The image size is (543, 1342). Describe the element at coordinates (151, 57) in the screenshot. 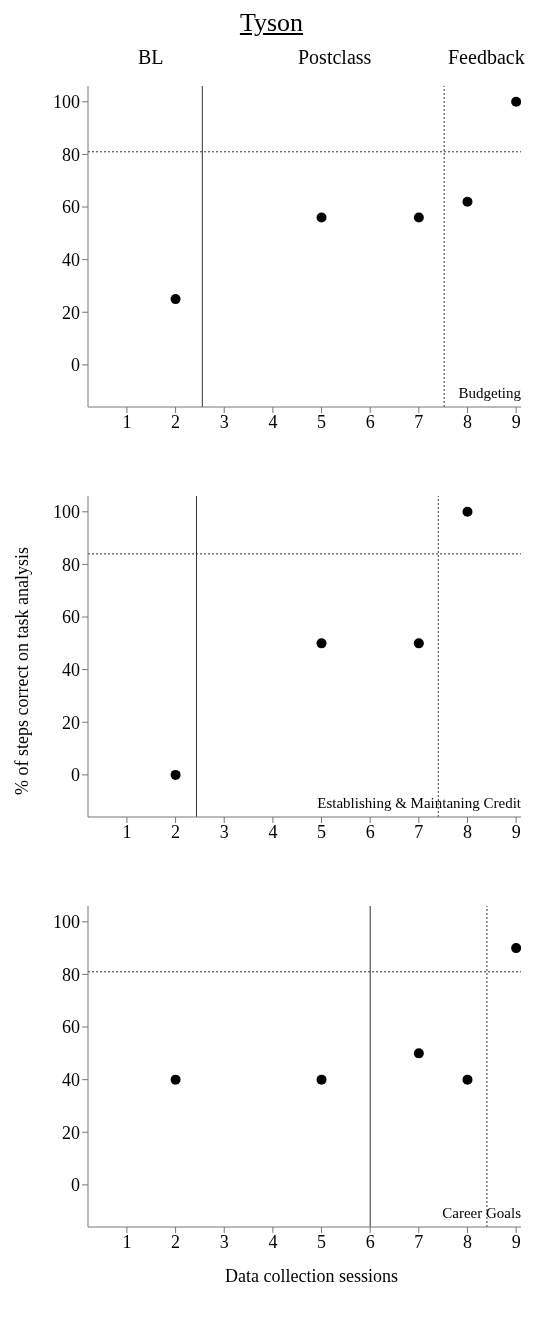

I see `text: BL` at that location.